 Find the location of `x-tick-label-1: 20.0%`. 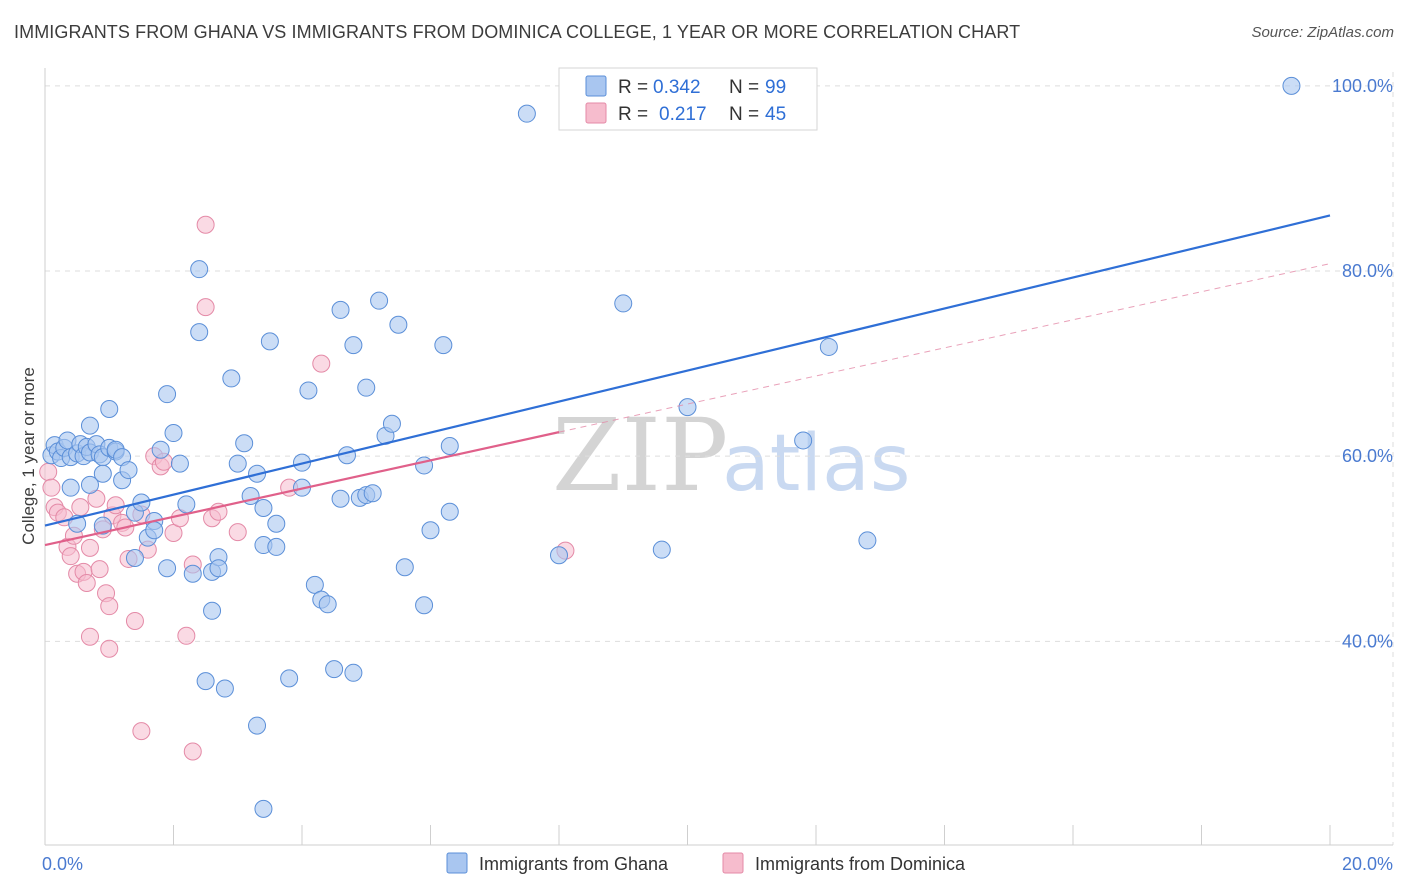

x-tick-label-1: 20.0% is located at coordinates (1367, 864).